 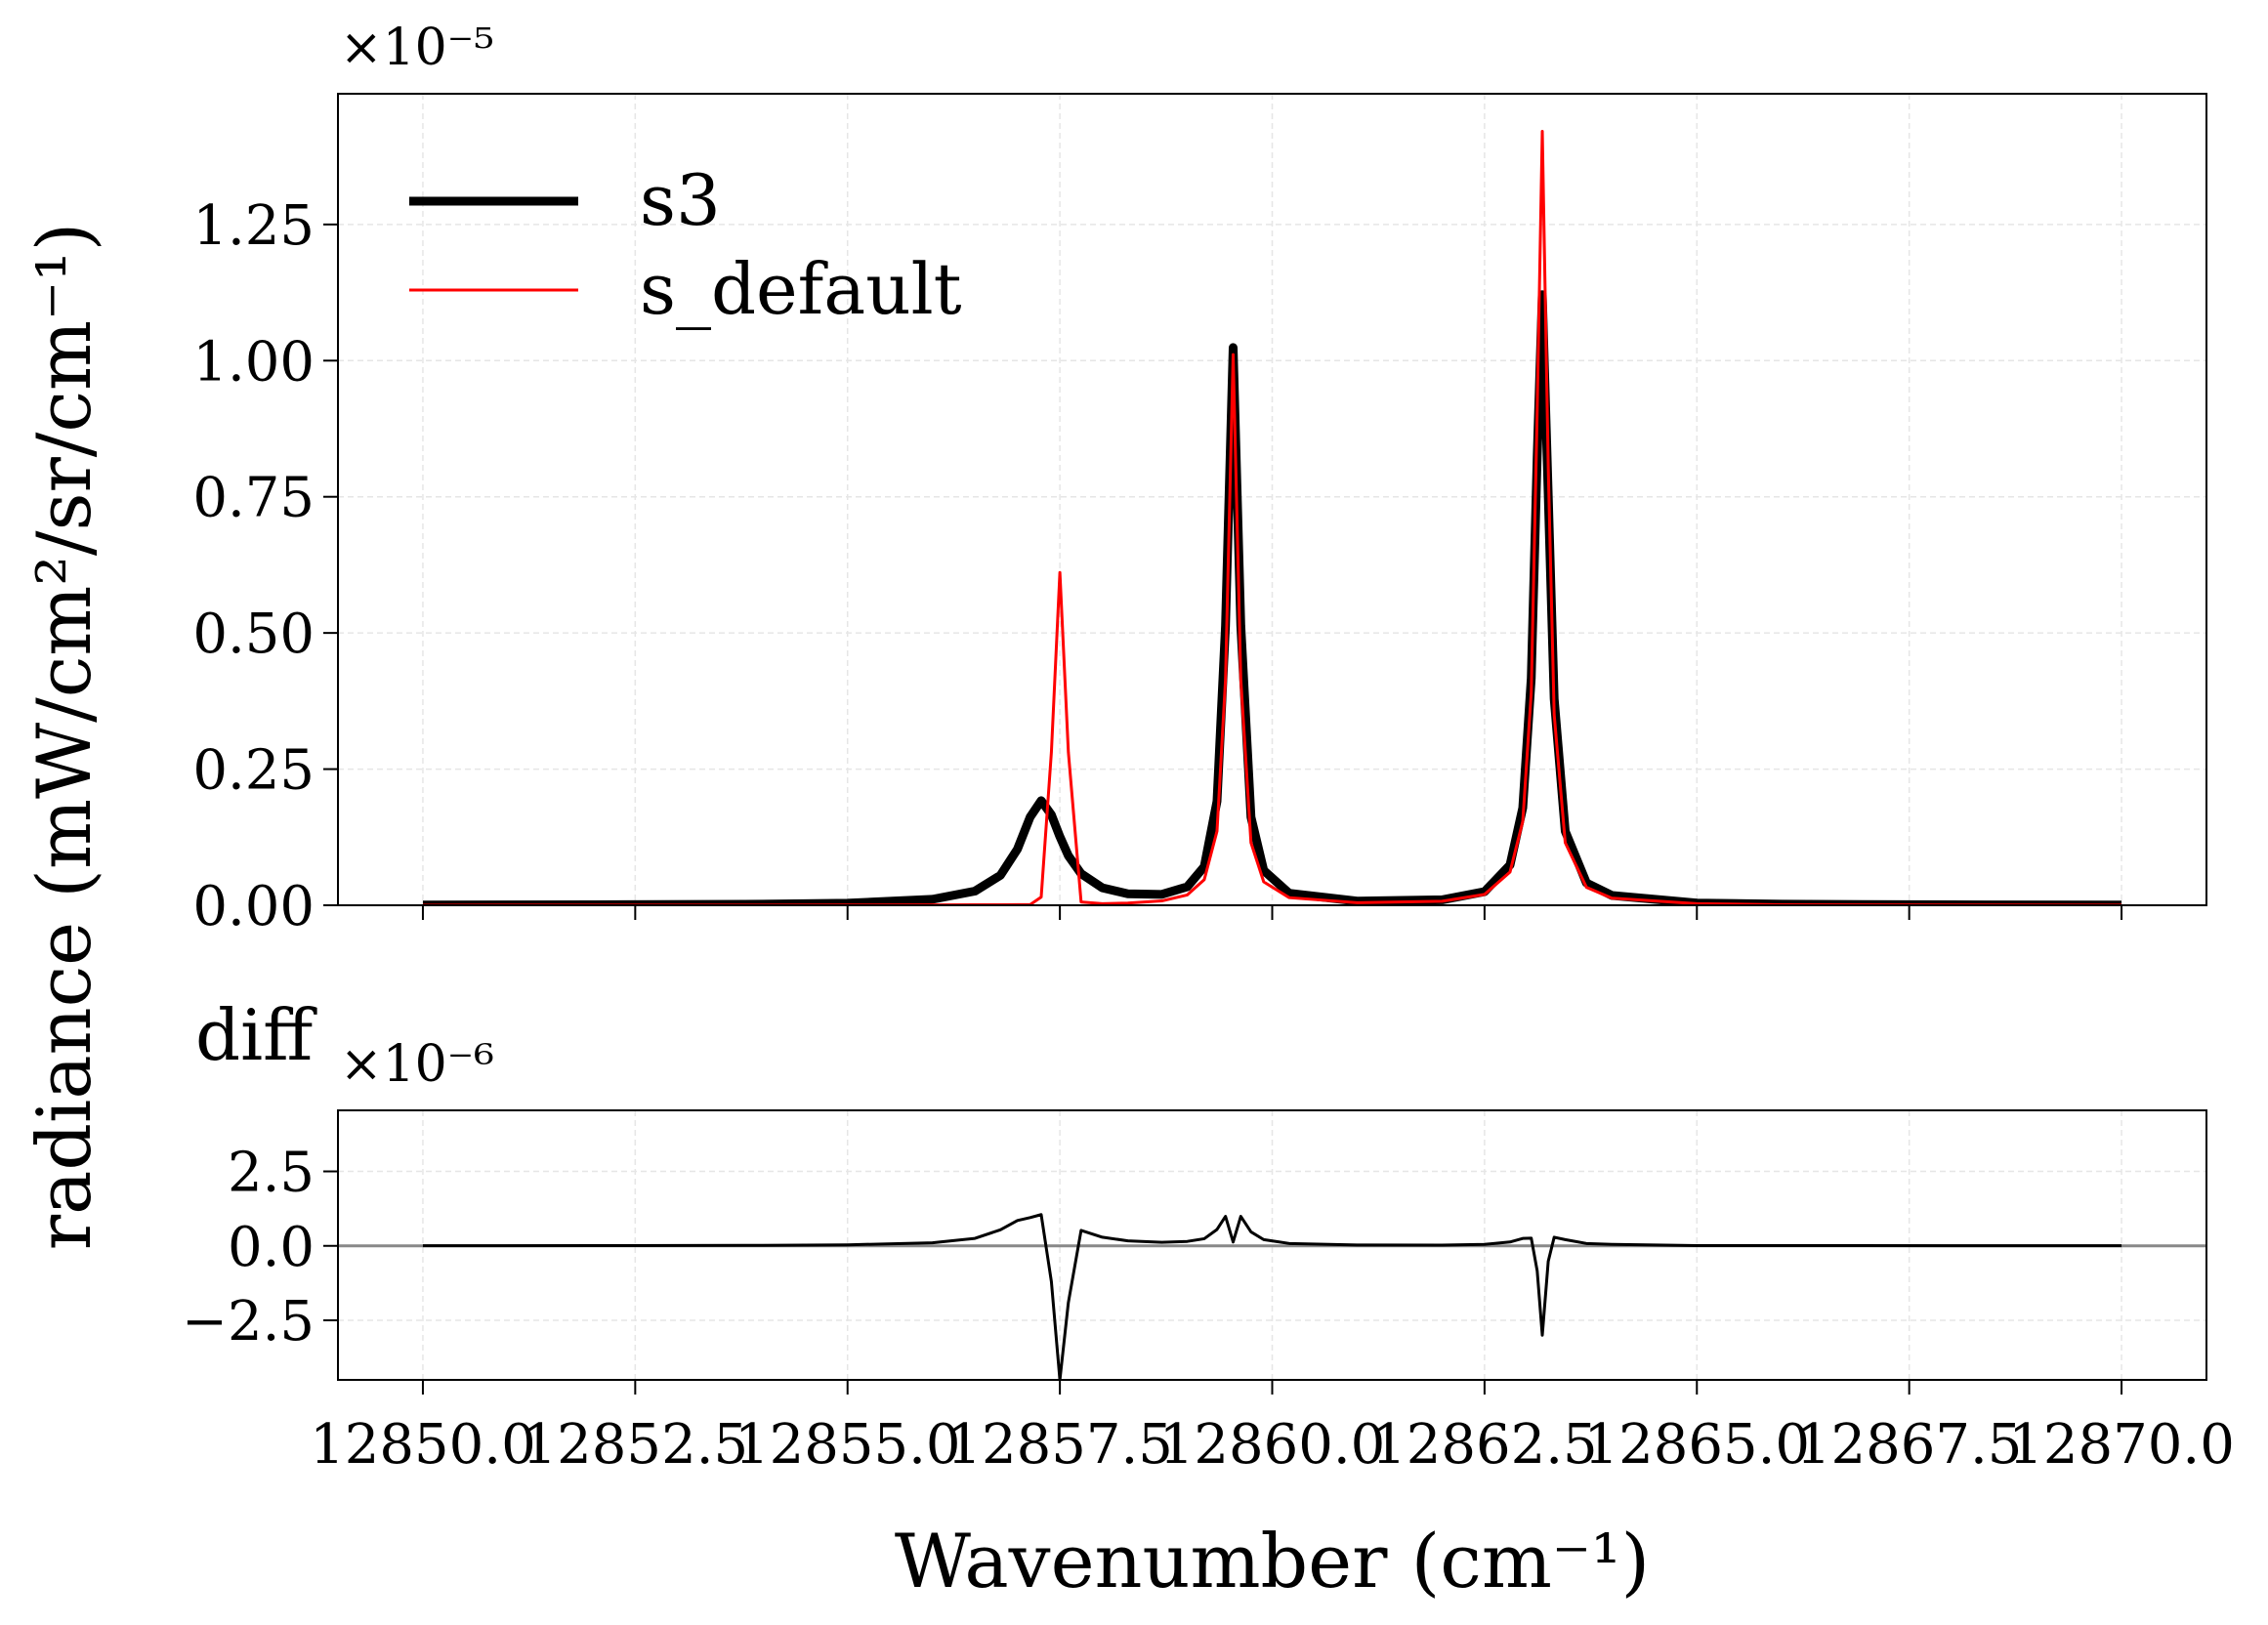 I want to click on x-tick-label: 12855.0, so click(x=848, y=1445).